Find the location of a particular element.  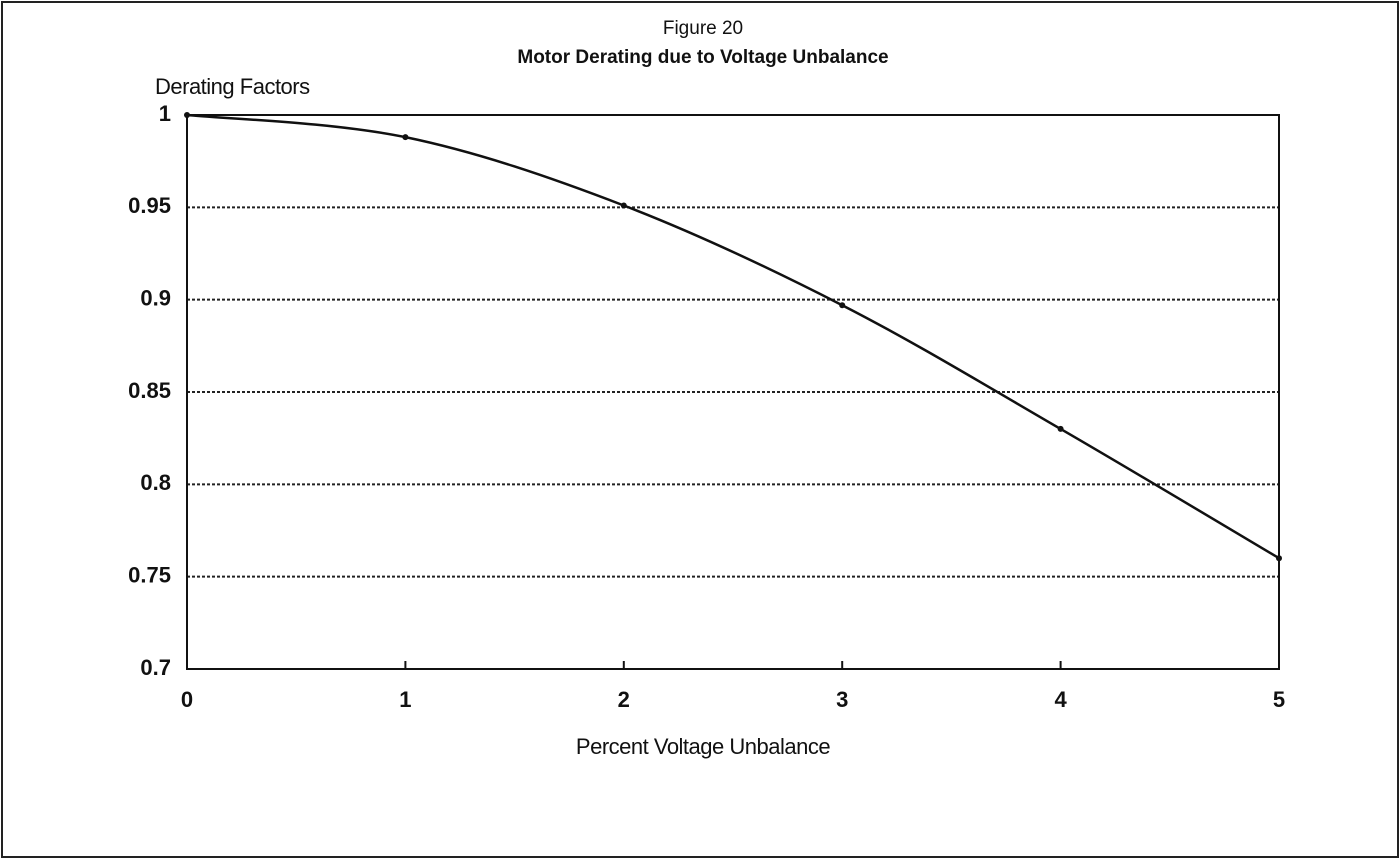

chart-title: Motor Derating due to Voltage Unbalance is located at coordinates (702, 57).